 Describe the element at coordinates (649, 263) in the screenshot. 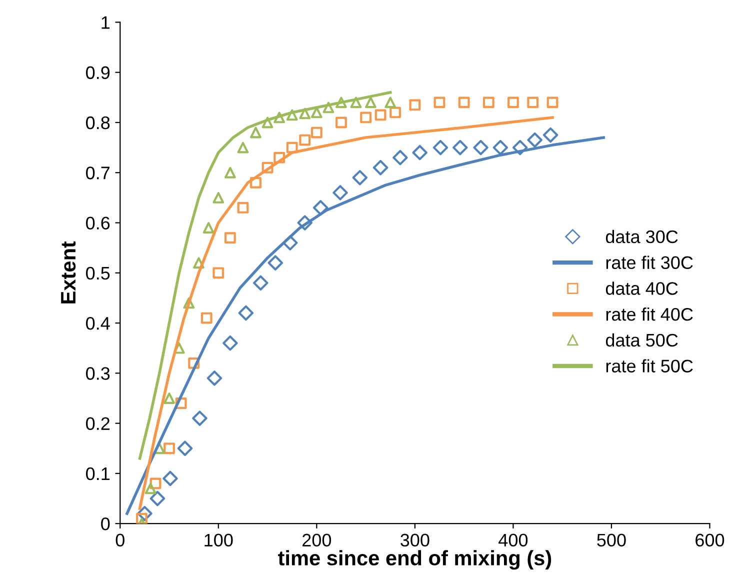

I see `legend-label: rate fit 30C` at that location.